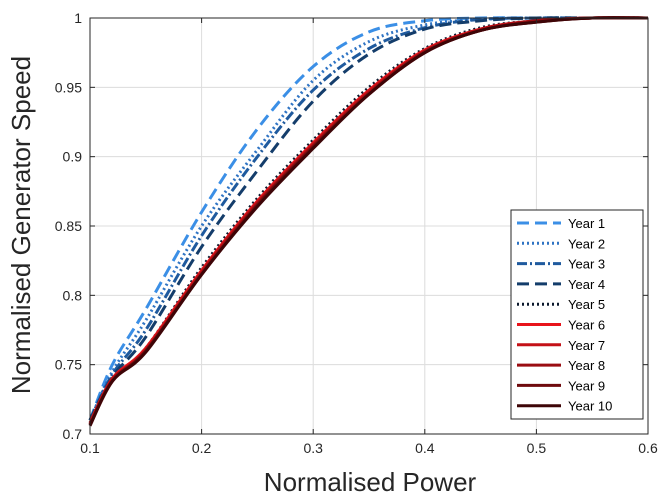  I want to click on legend-label-year-10: Year 10, so click(590, 406).